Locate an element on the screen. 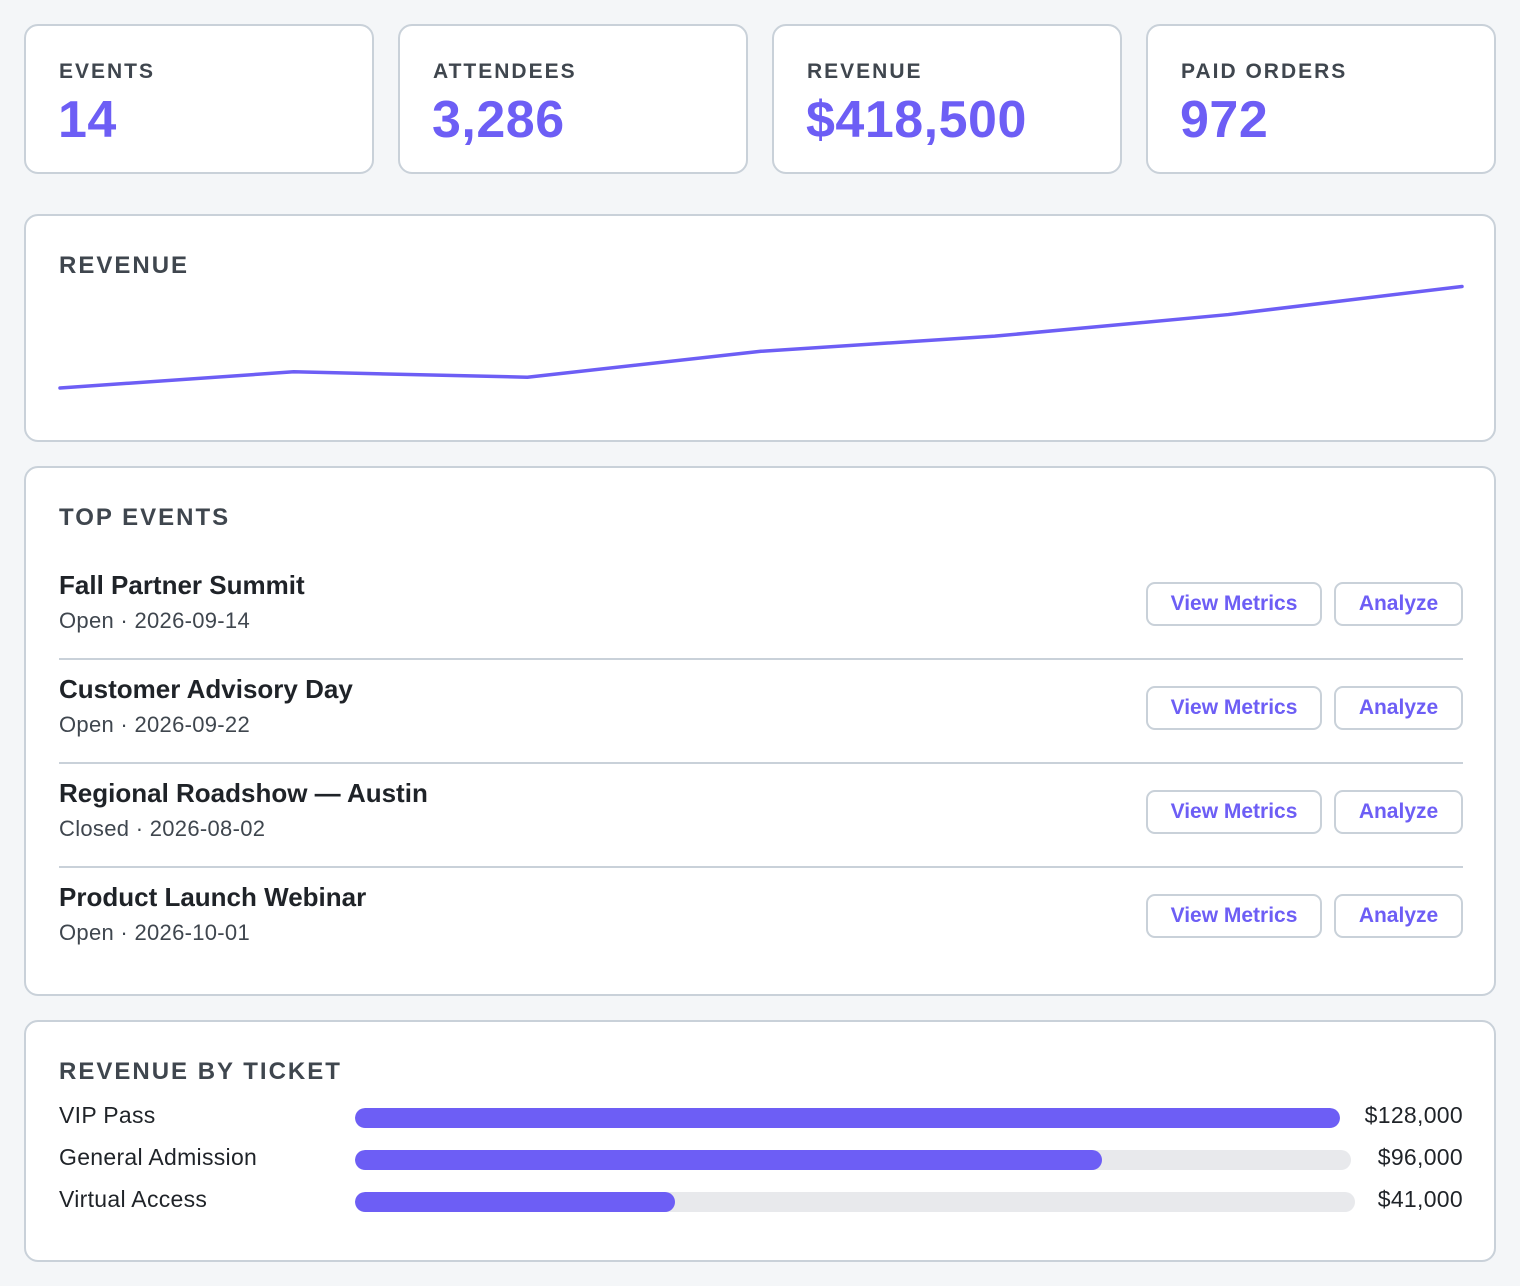  revenue-series-line is located at coordinates (761, 337).